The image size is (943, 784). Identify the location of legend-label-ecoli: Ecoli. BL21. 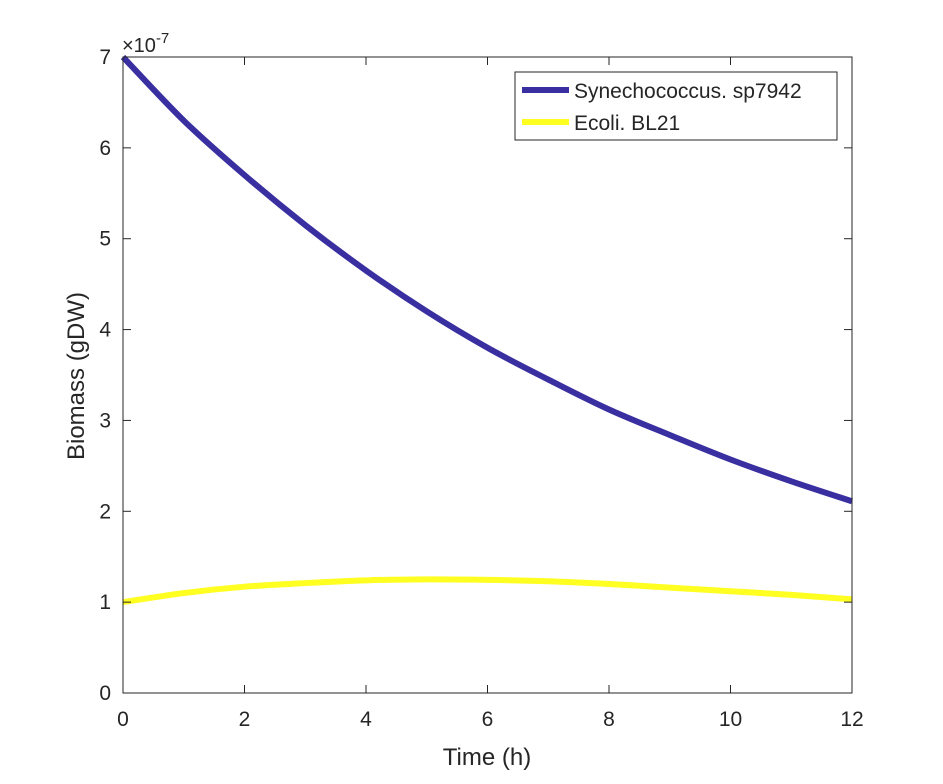
(627, 123).